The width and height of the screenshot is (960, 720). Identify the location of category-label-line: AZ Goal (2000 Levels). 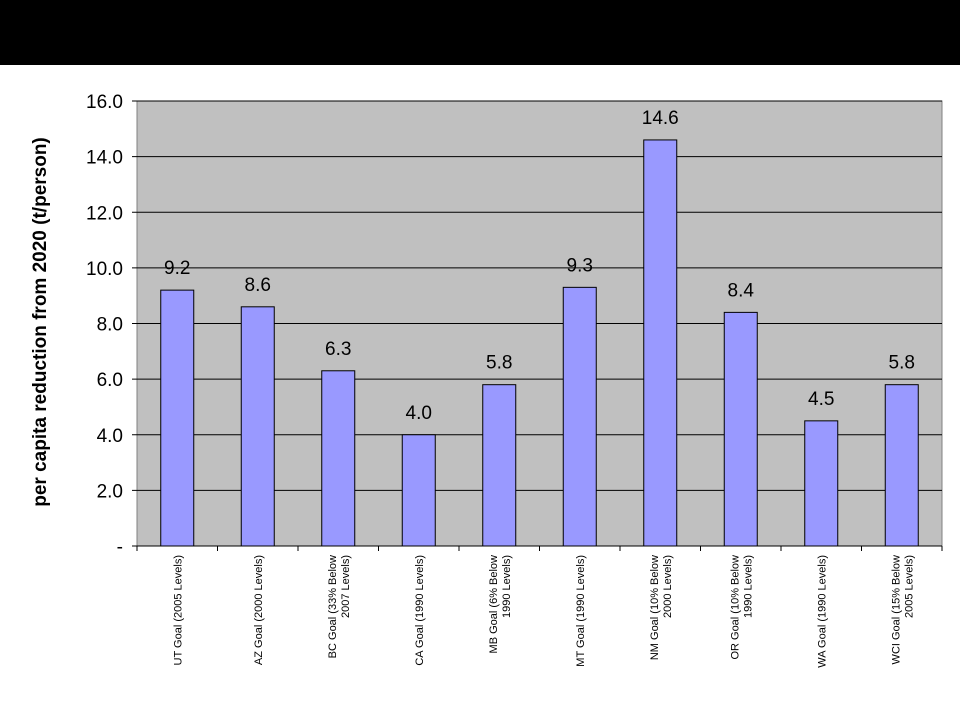
(259, 610).